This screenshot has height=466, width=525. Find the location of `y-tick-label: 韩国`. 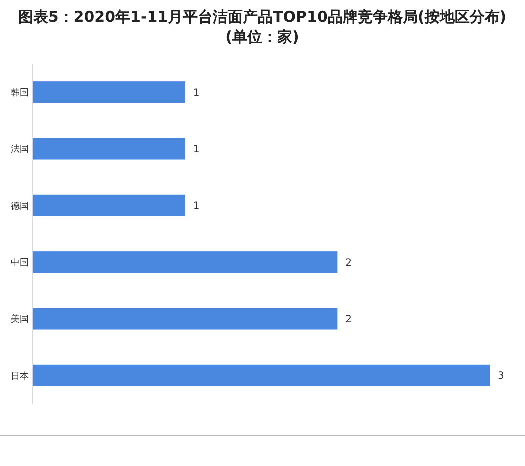

y-tick-label: 韩国 is located at coordinates (20, 92).